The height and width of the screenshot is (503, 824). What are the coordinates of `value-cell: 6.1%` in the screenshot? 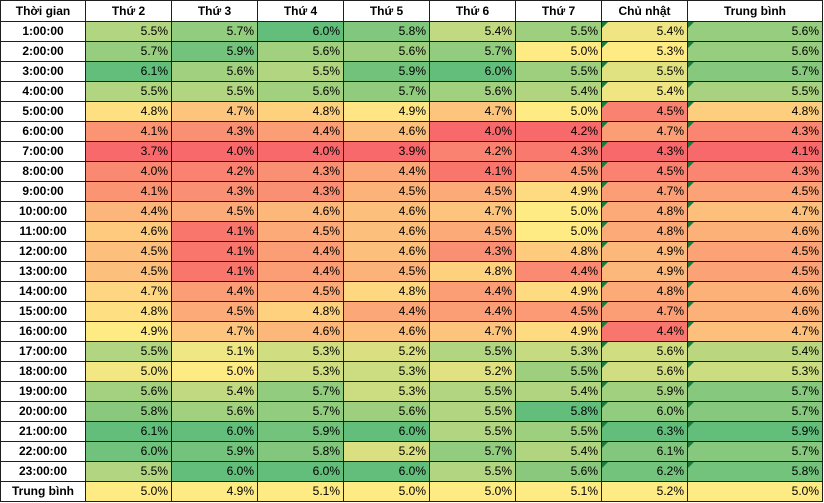 It's located at (644, 451).